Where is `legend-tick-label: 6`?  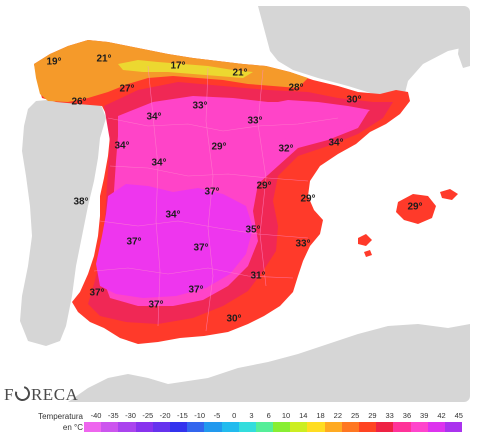
legend-tick-label: 6 is located at coordinates (268, 415).